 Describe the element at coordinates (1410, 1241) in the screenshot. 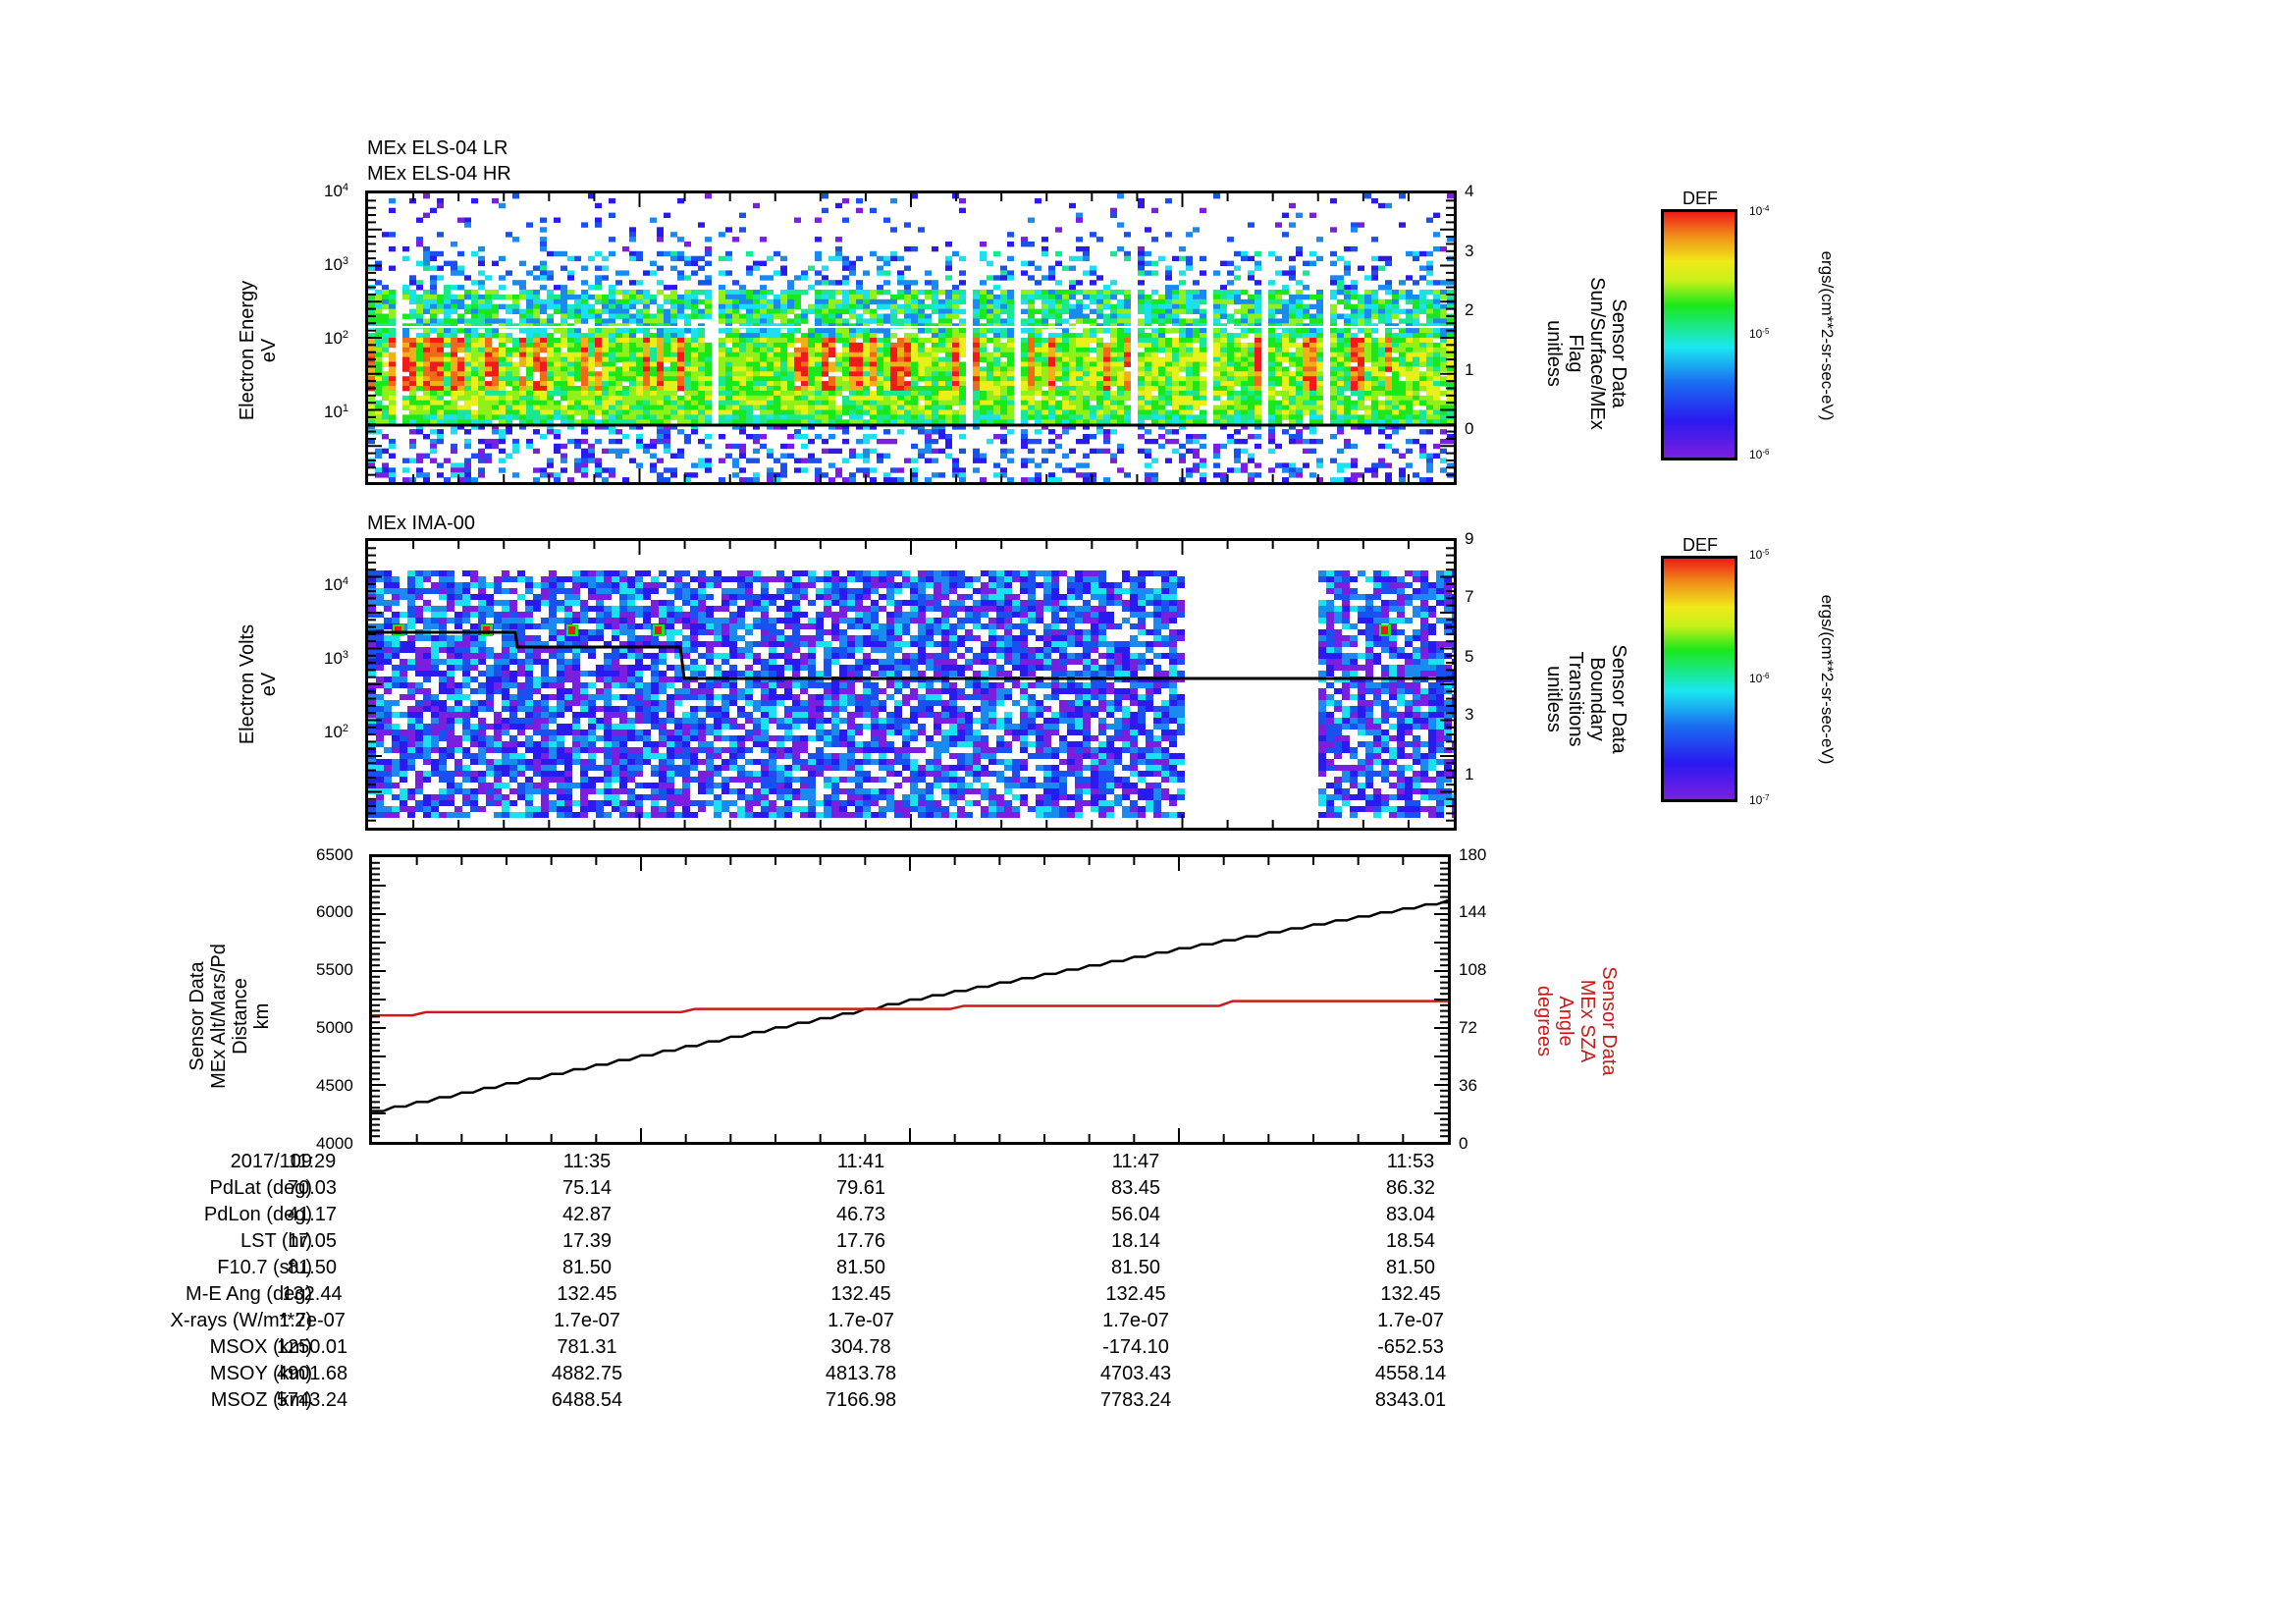

I see `table-cell: 18.54` at that location.